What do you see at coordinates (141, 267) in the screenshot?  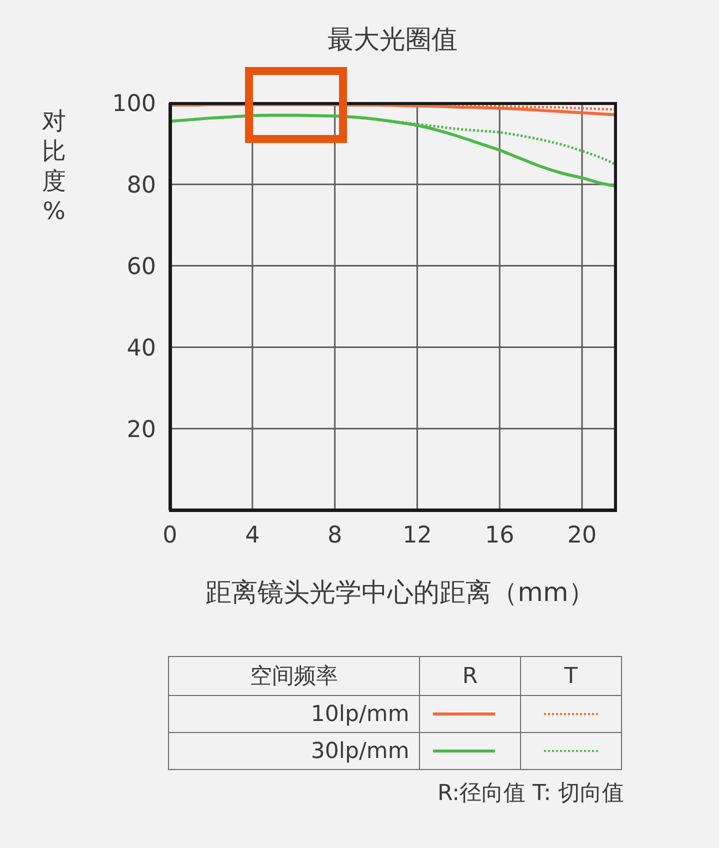 I see `y-tick-label: 60` at bounding box center [141, 267].